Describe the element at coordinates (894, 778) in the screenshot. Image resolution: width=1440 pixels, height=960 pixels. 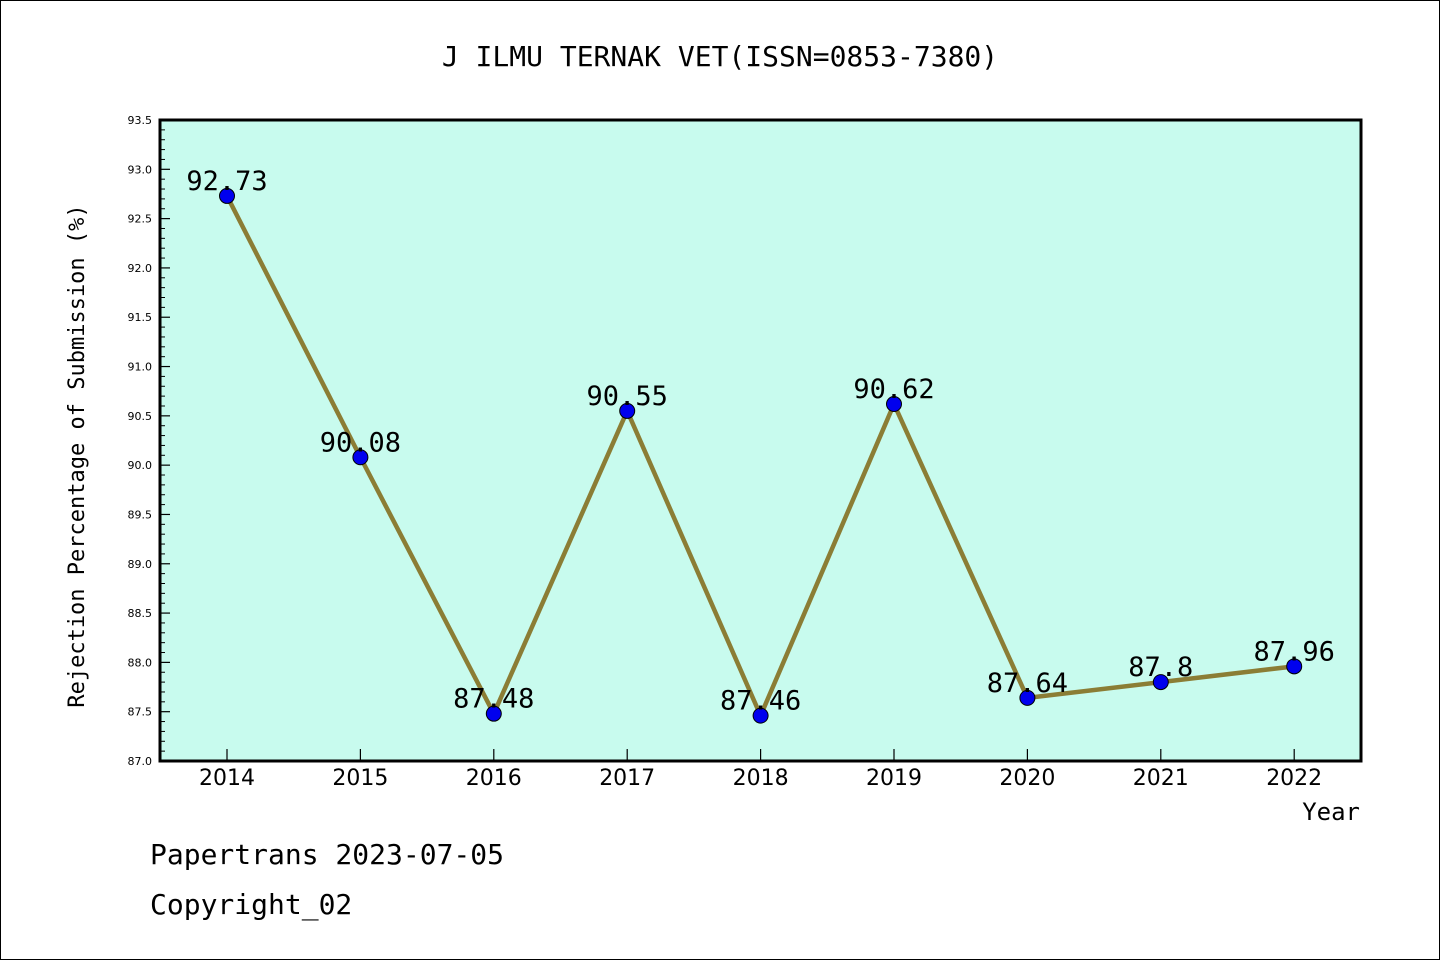
I see `x-tick-label: 2019` at that location.